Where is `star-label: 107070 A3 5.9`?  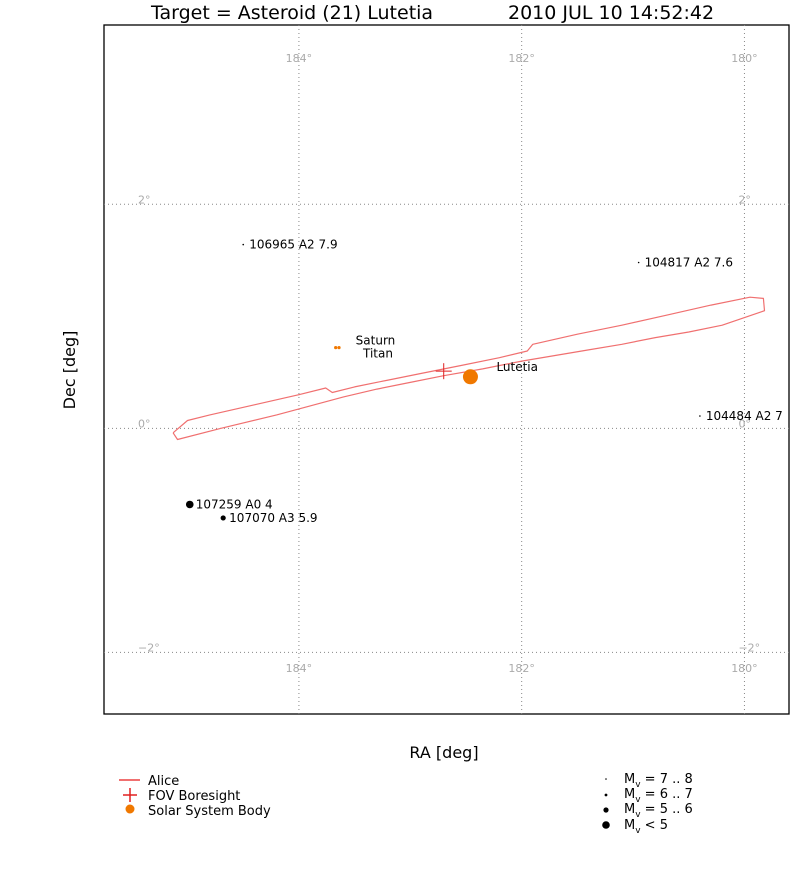
star-label: 107070 A3 5.9 is located at coordinates (273, 518).